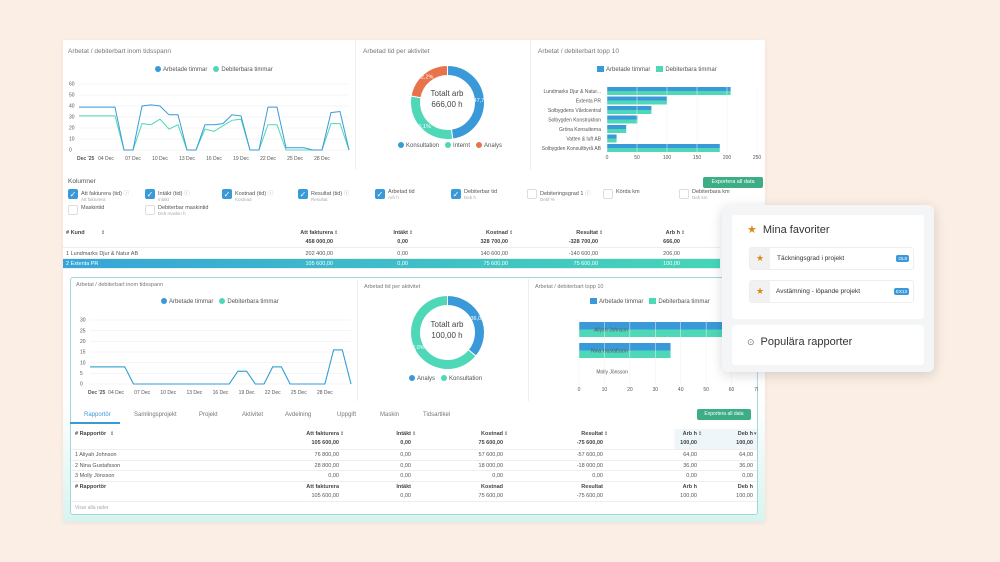 Image resolution: width=1000 pixels, height=562 pixels. What do you see at coordinates (247, 195) in the screenshot?
I see `column-checkbox: ✓ Kostnad (tid) ⓘ Kostnad` at bounding box center [247, 195].